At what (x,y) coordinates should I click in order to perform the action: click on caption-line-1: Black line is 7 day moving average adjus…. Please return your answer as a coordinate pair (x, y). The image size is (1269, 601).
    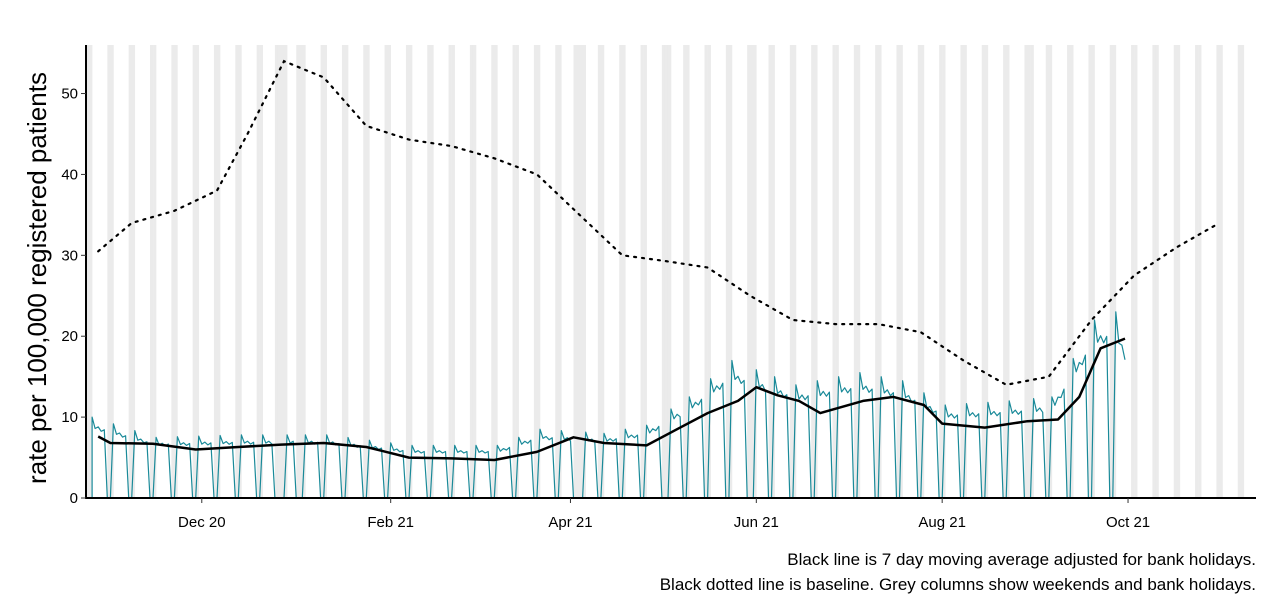
    Looking at the image, I should click on (1021, 559).